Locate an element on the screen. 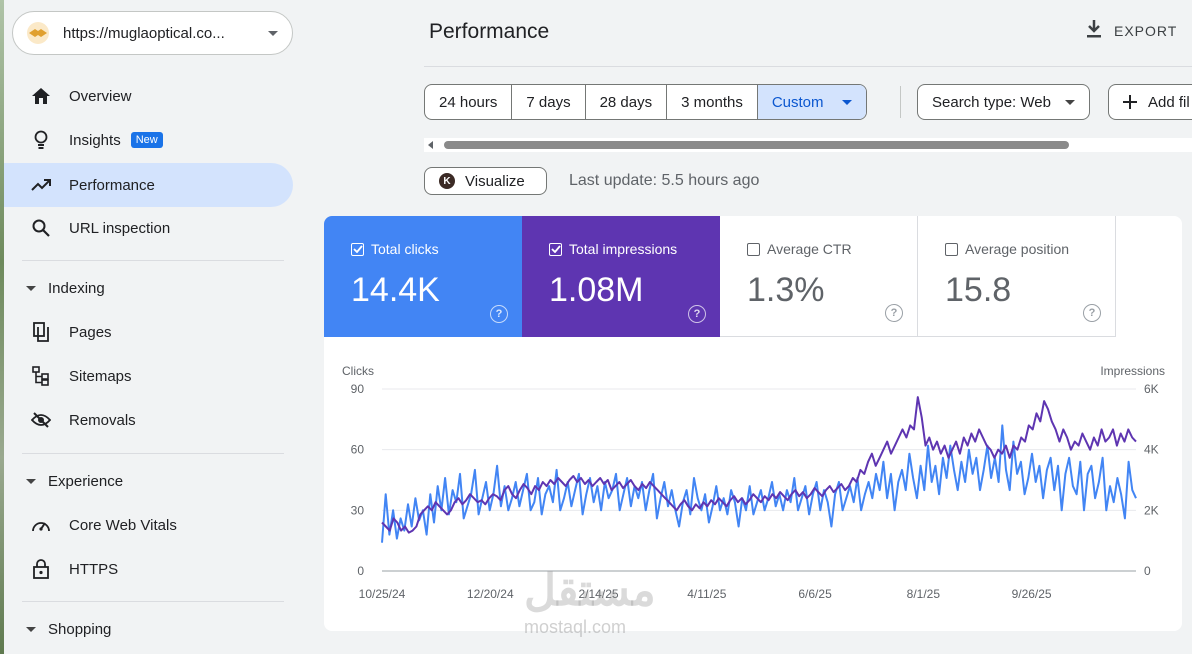  section-indexing: Indexing is located at coordinates (54, 288).